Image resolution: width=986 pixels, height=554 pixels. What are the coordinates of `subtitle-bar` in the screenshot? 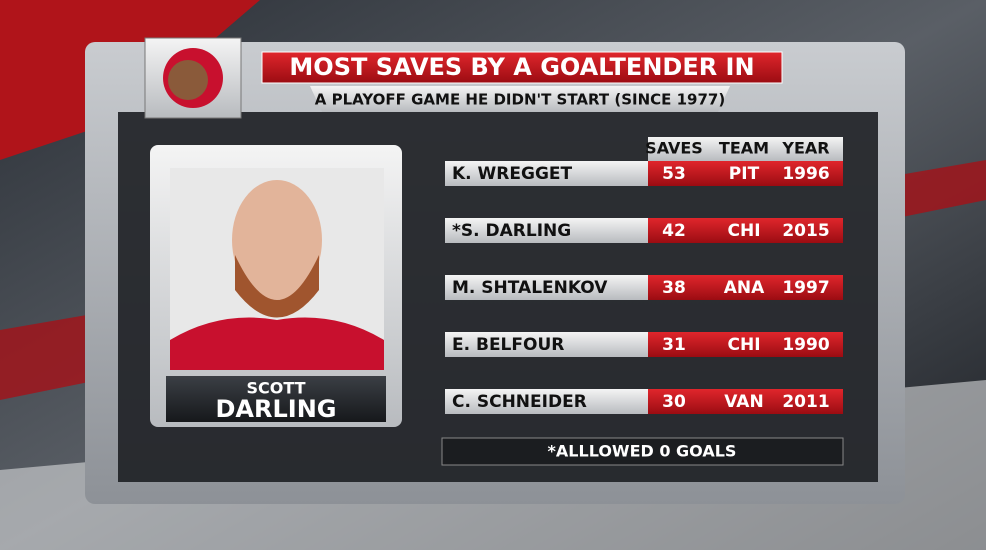 It's located at (520, 99).